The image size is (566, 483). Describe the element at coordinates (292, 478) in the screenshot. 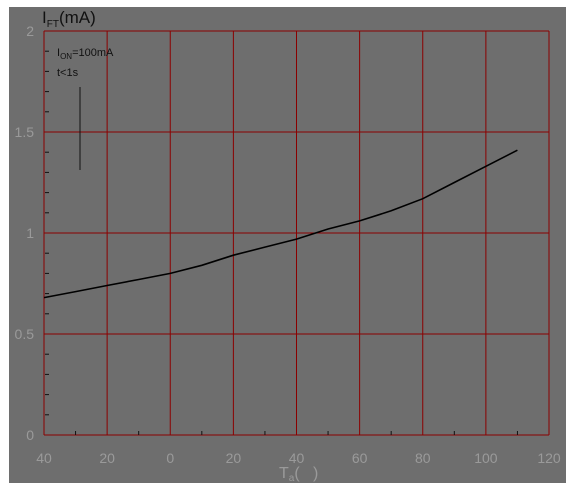

I see `x-axis-label-sub: a` at that location.